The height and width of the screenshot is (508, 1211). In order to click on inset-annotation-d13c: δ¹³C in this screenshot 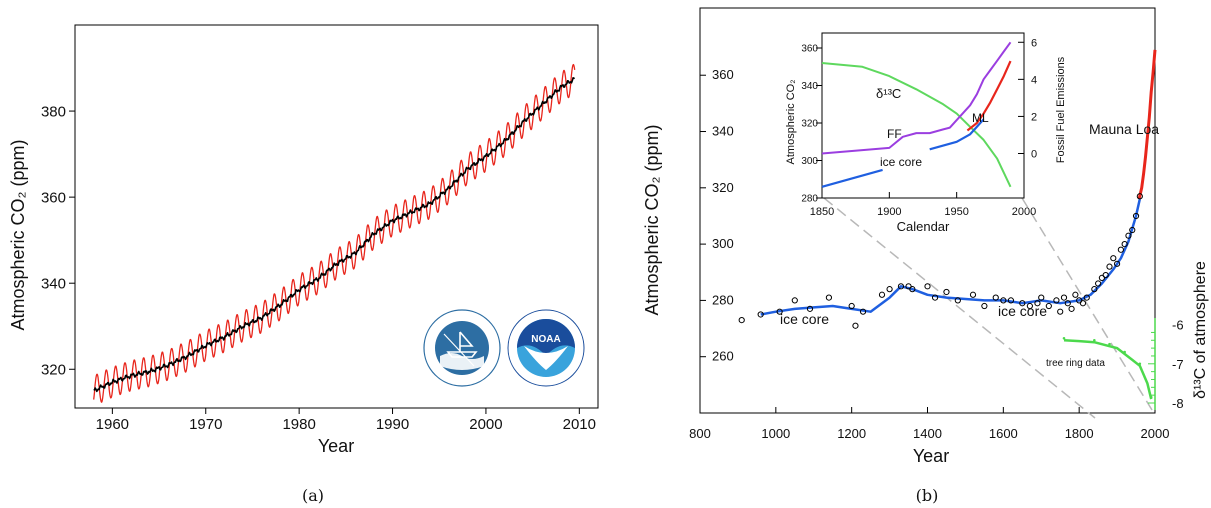, I will do `click(888, 93)`.